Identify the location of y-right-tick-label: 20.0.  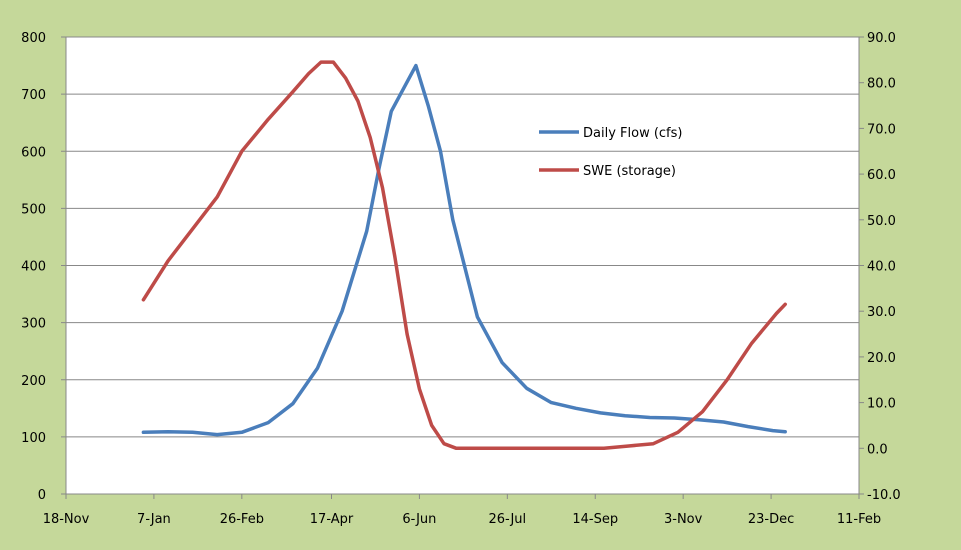
(881, 358).